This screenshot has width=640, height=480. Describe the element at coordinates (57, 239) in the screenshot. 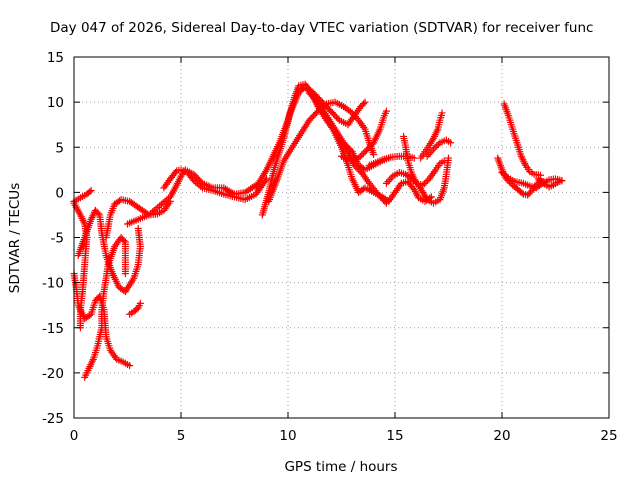

I see `y-tick-label: -5` at that location.